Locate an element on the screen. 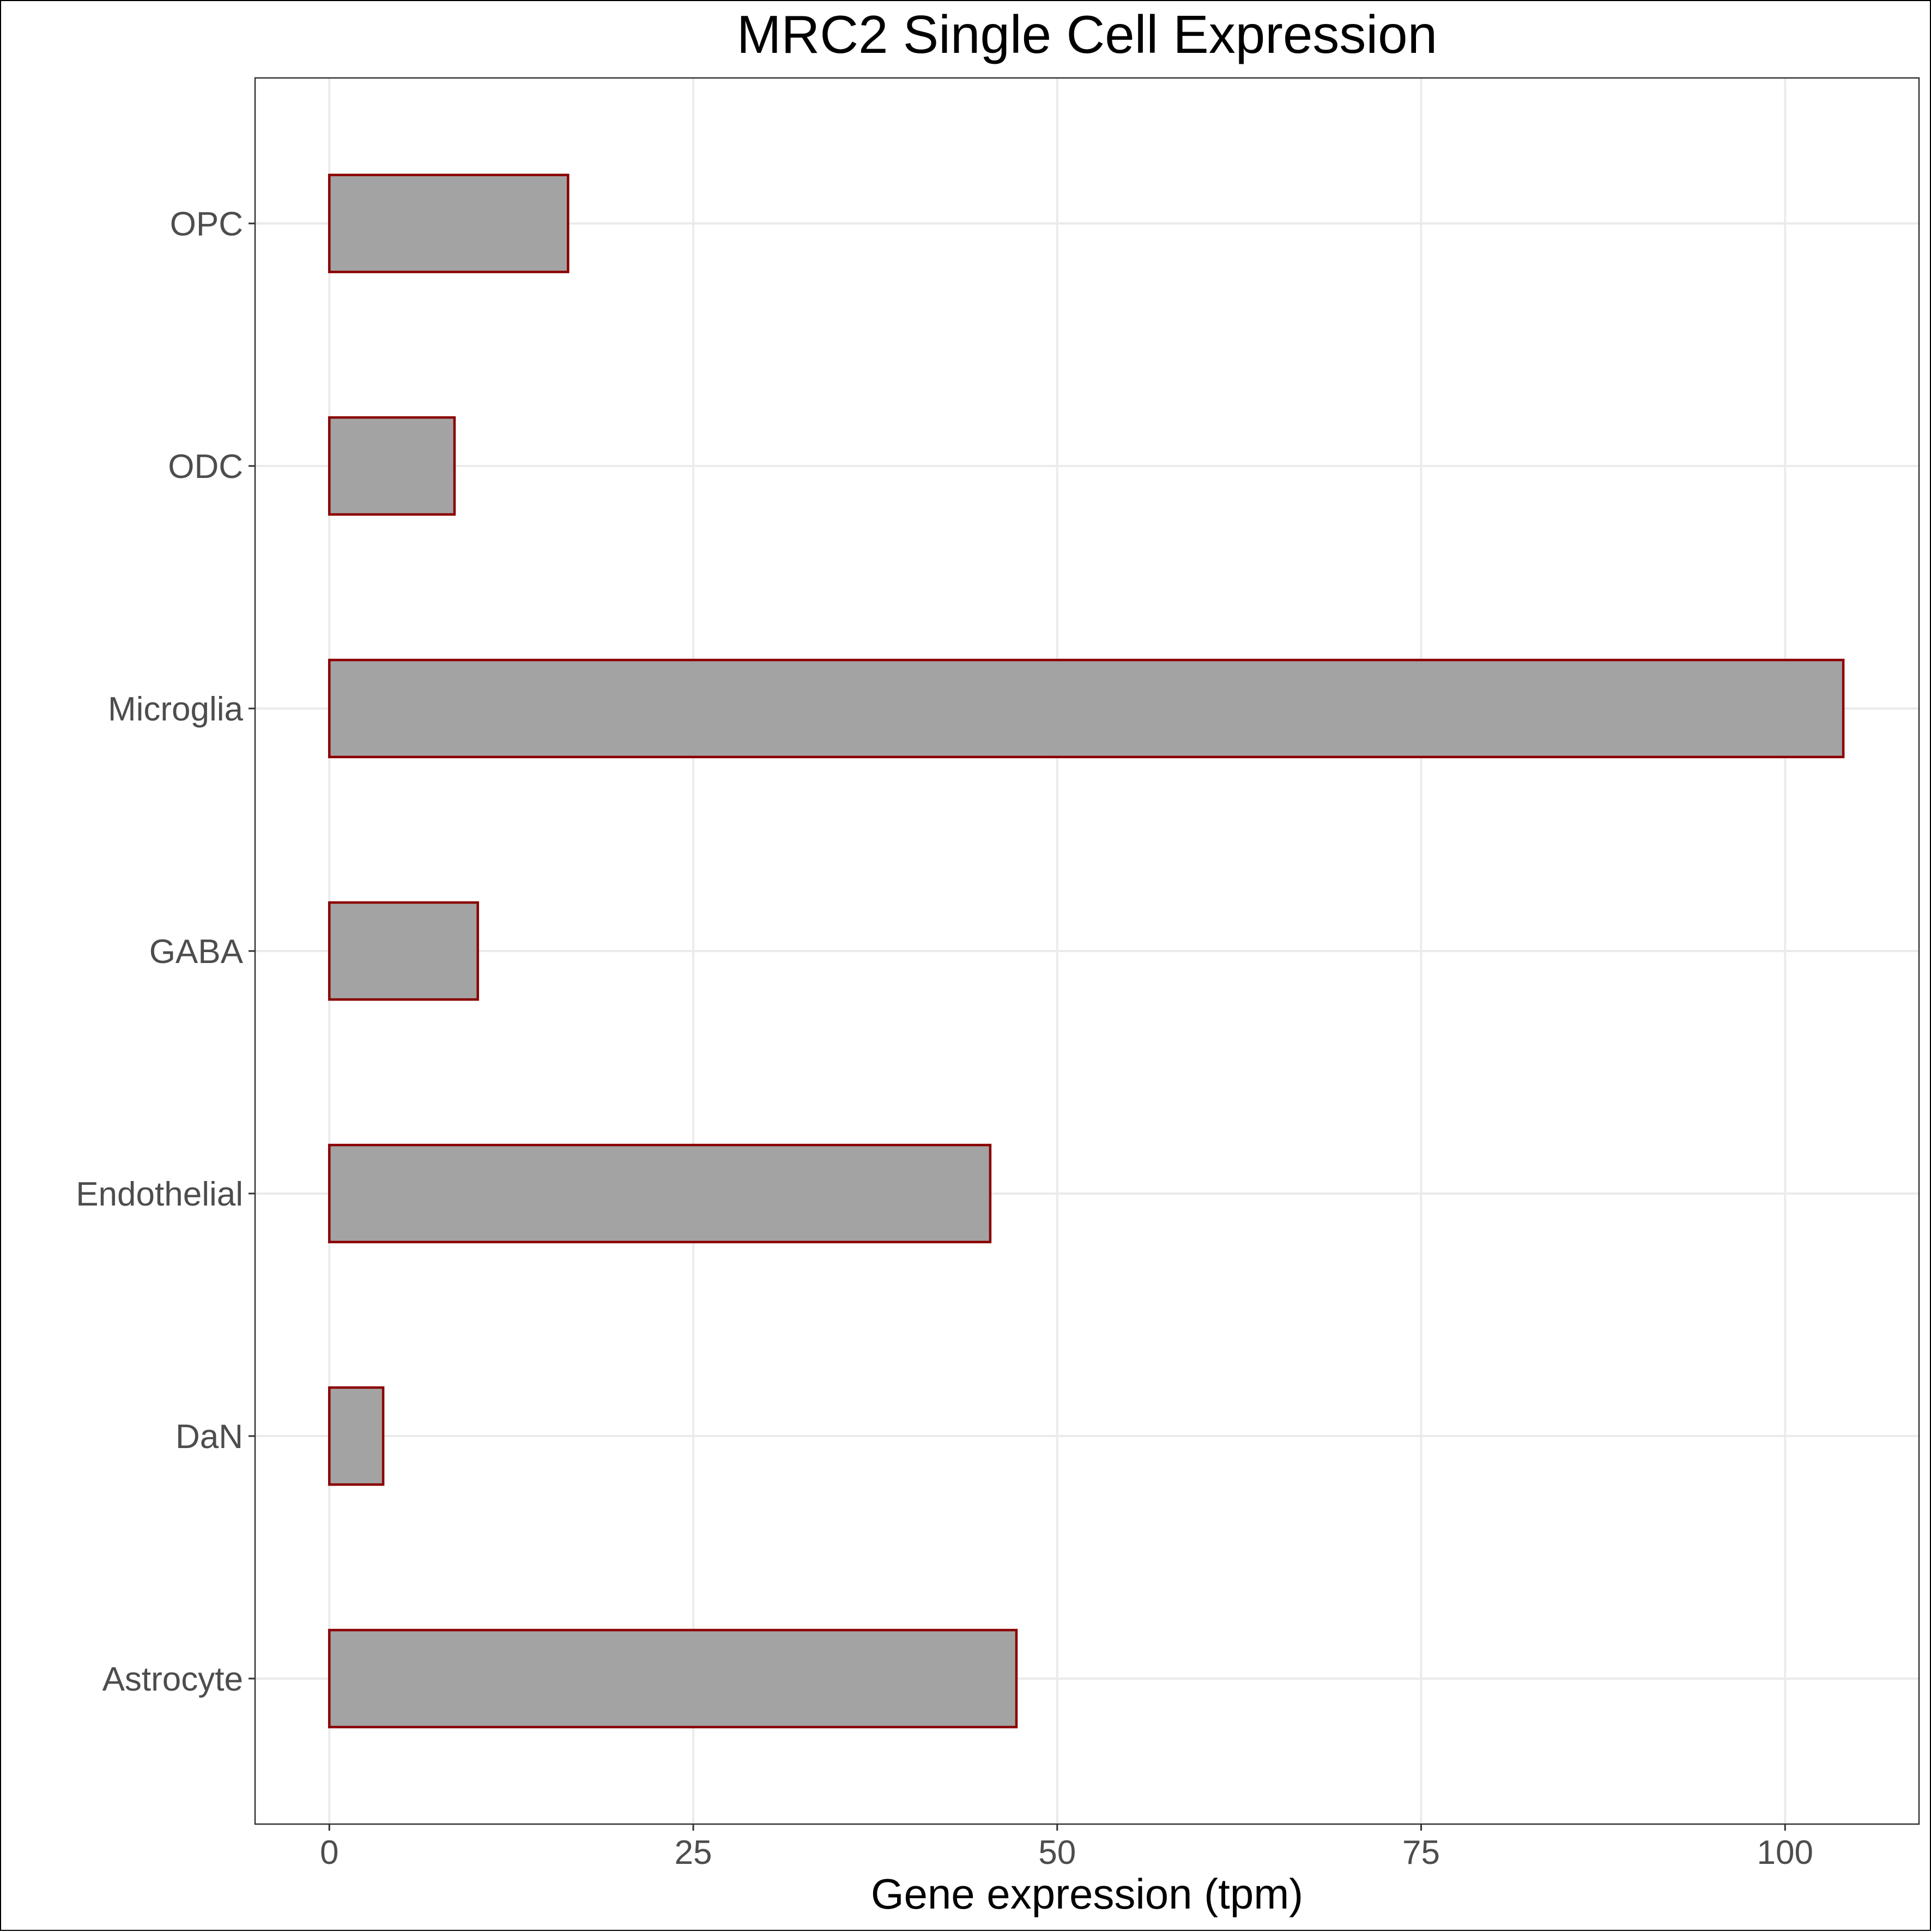 The image size is (1931, 1932). x-axis: 0 25 50 75 100 is located at coordinates (1066, 1848).